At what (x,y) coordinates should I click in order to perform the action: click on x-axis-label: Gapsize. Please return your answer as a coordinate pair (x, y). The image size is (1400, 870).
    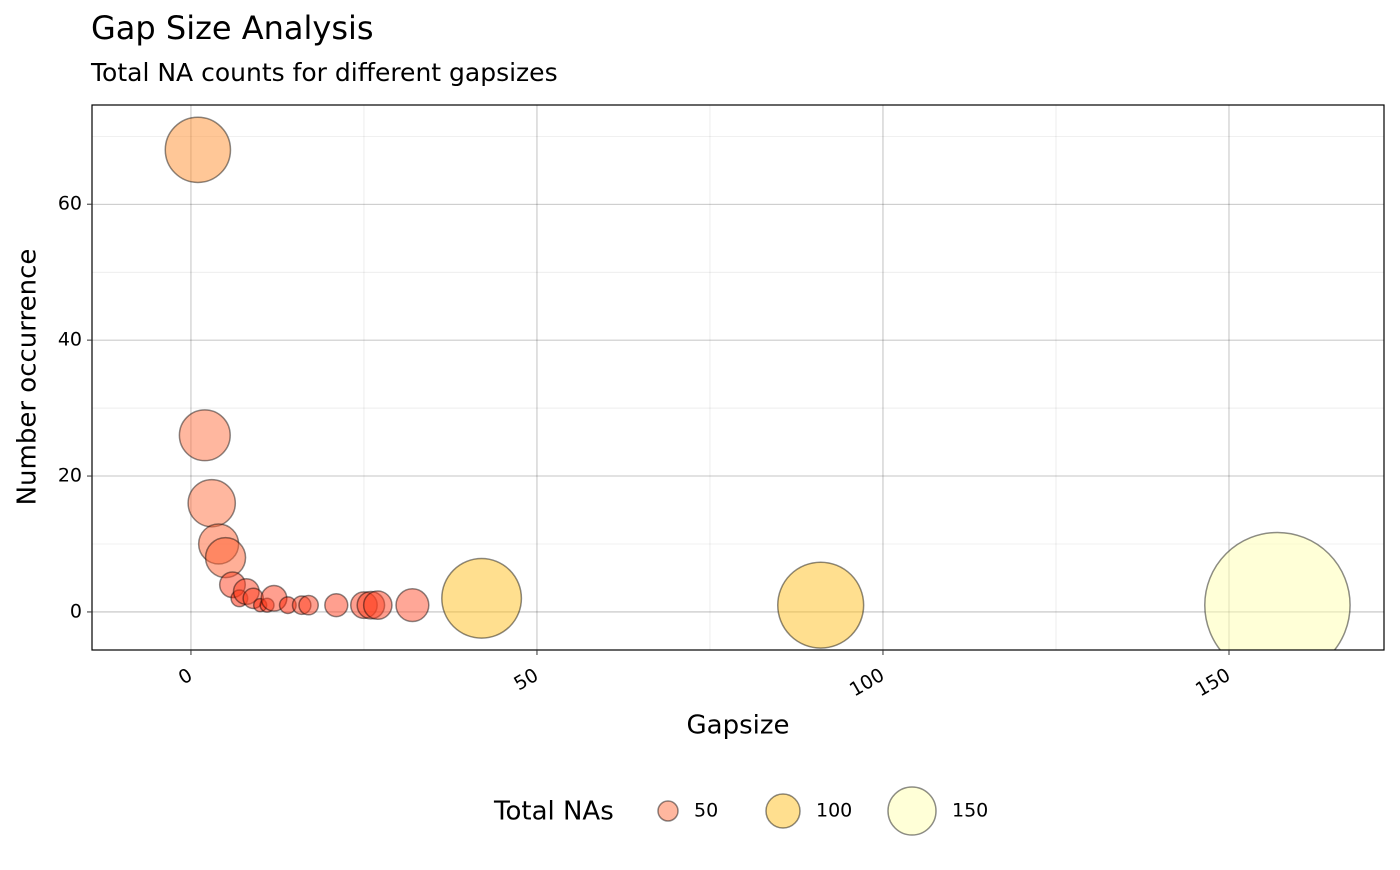
    Looking at the image, I should click on (738, 726).